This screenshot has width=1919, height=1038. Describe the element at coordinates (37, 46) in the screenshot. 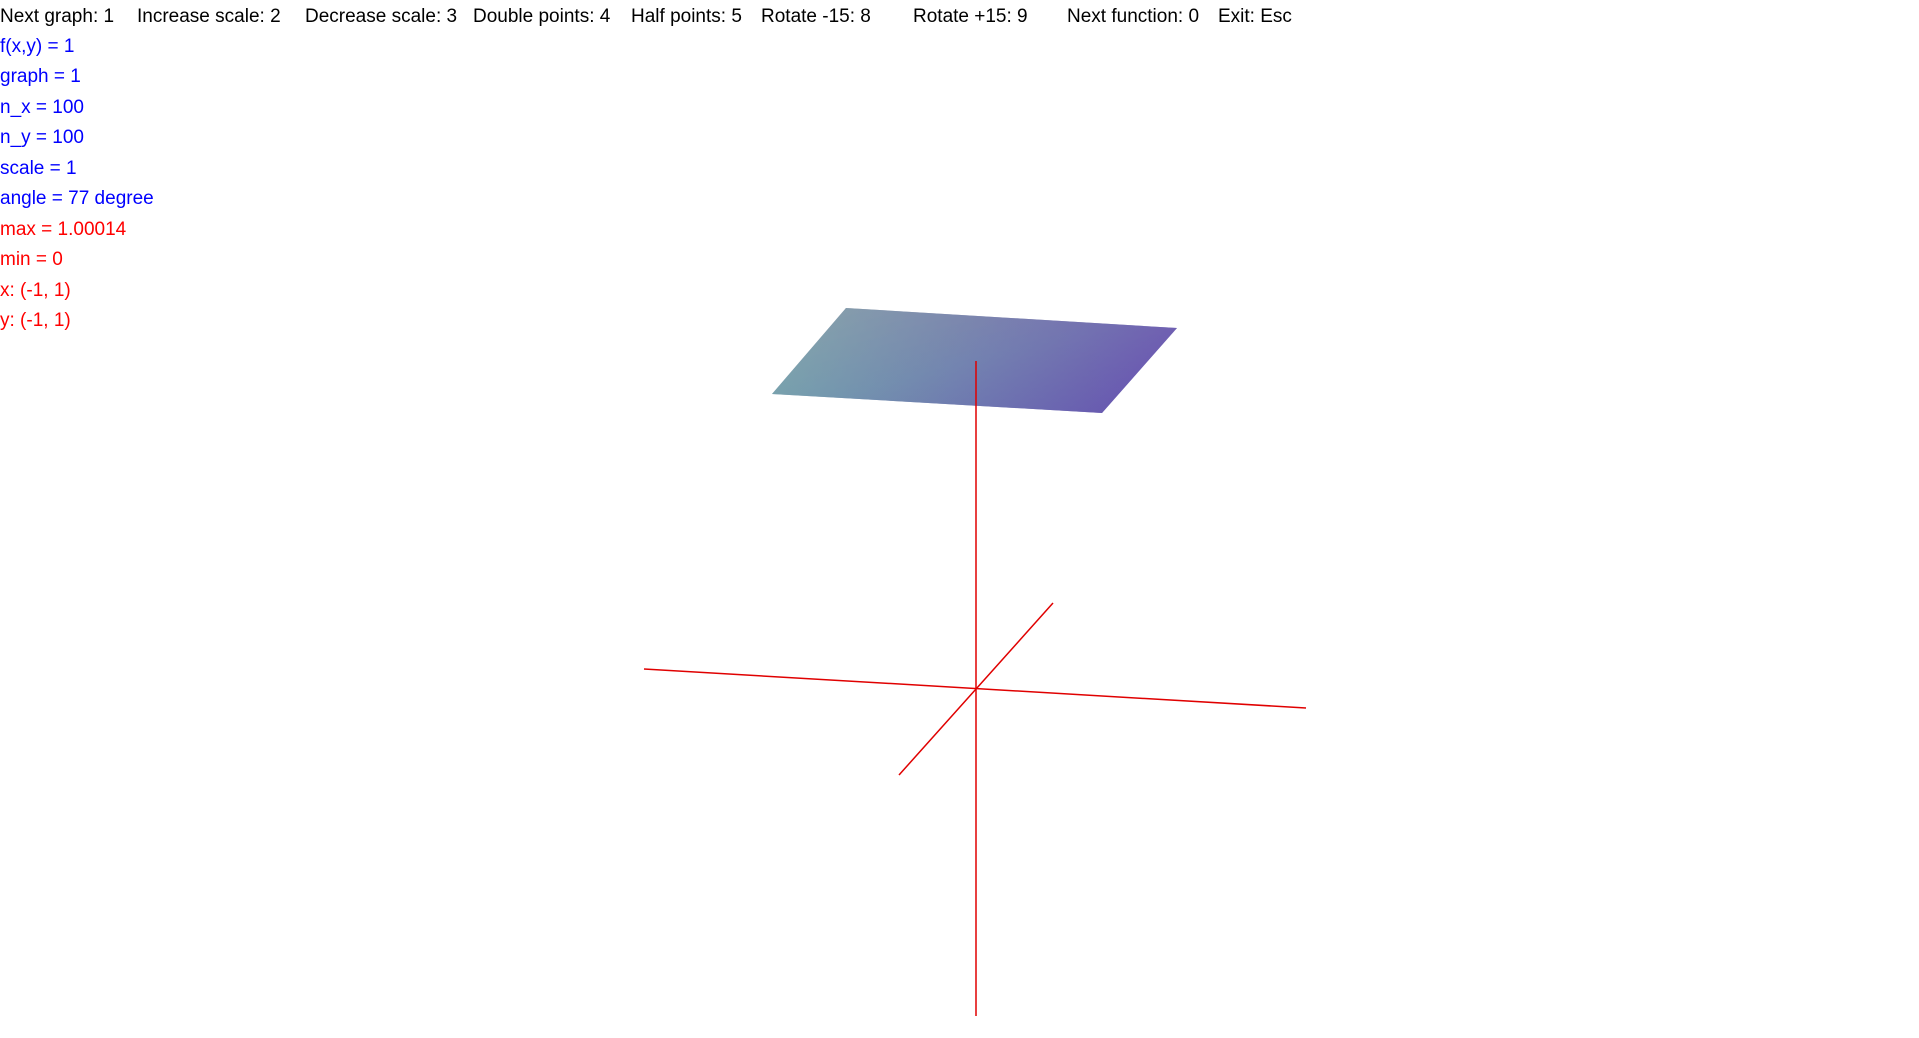

I see `function-label: f(x,y) = 1` at that location.